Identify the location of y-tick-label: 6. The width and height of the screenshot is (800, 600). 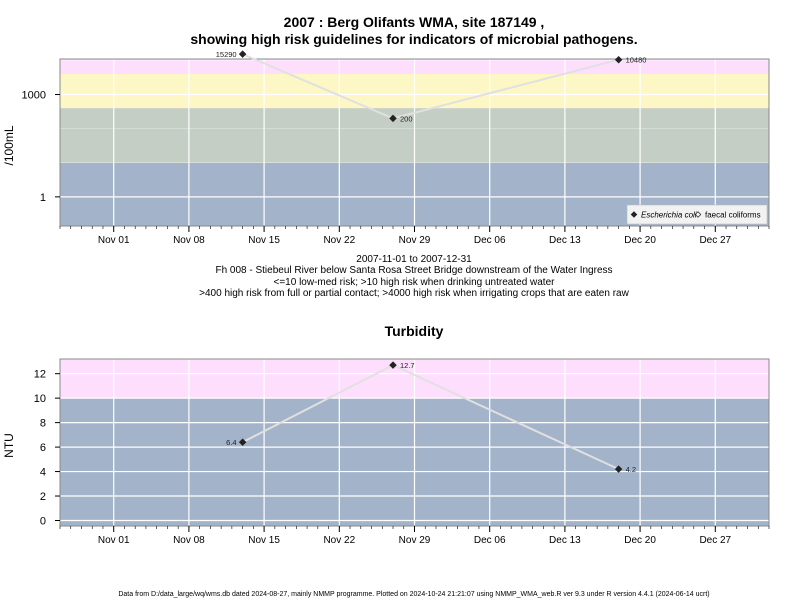
(43, 448).